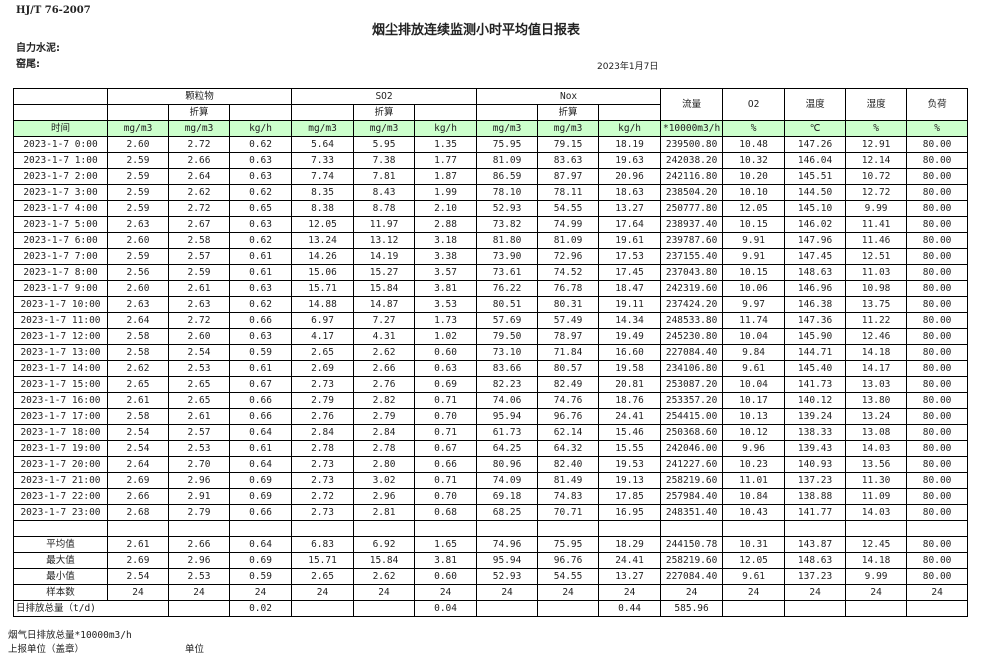 The width and height of the screenshot is (983, 669). I want to click on value-cell: 3.81, so click(446, 288).